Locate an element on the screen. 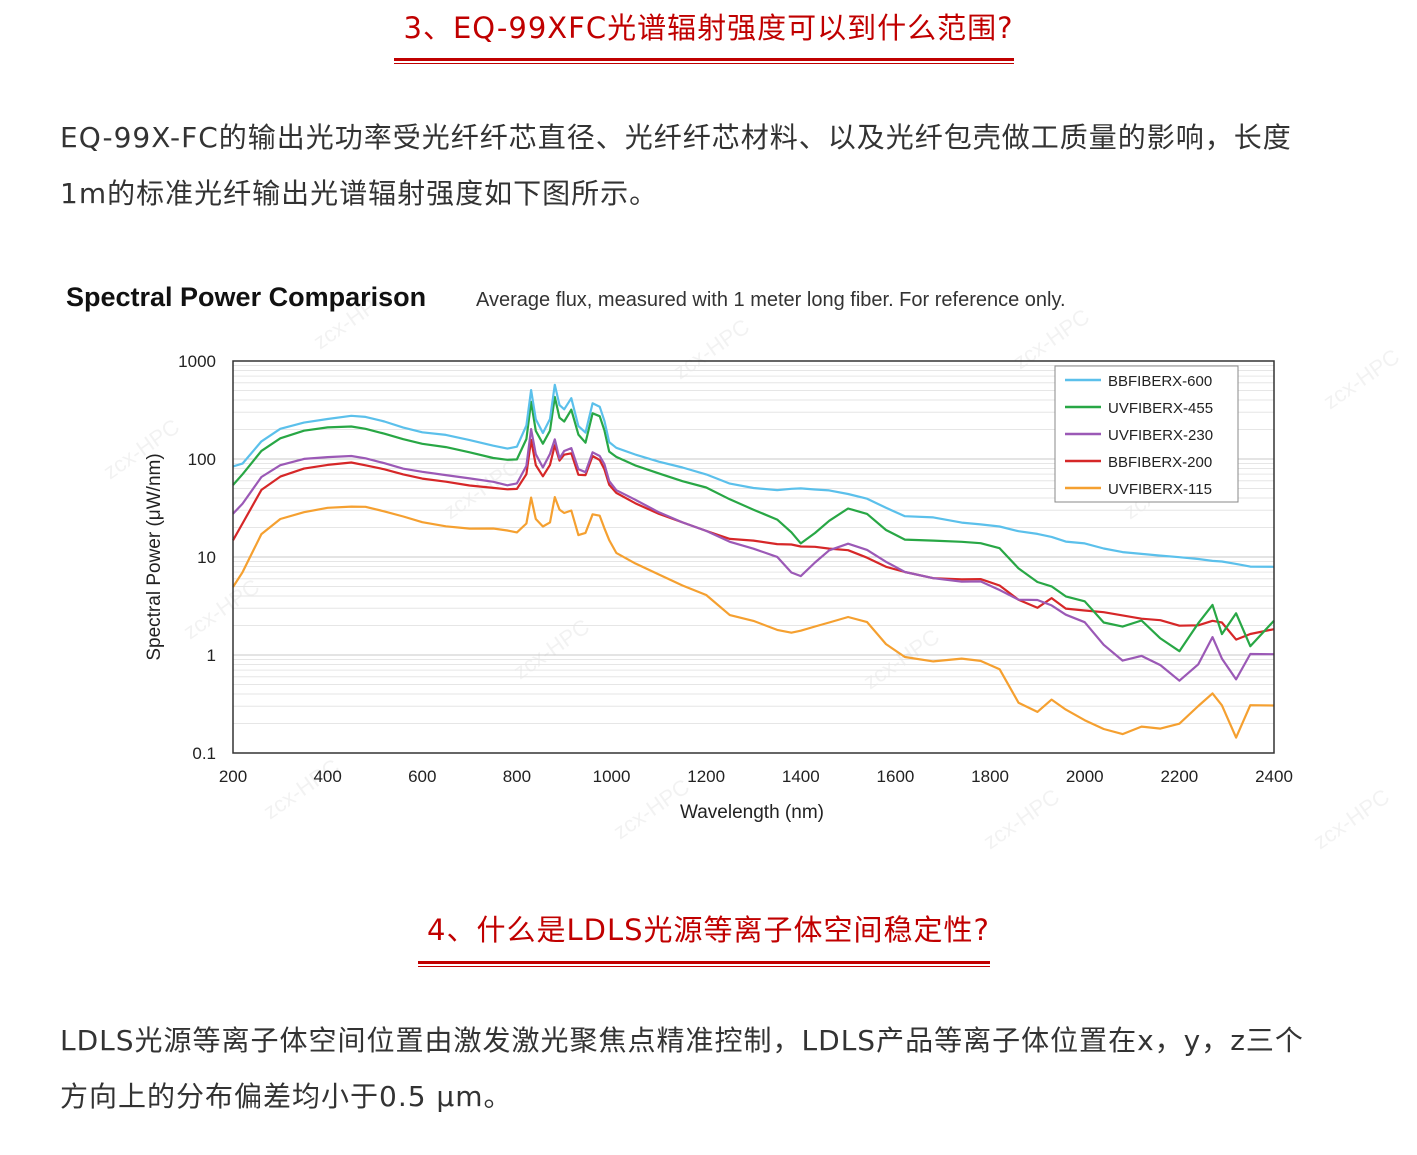 The width and height of the screenshot is (1417, 1155). watermark-text-6: zcx-HPC is located at coordinates (222, 609).